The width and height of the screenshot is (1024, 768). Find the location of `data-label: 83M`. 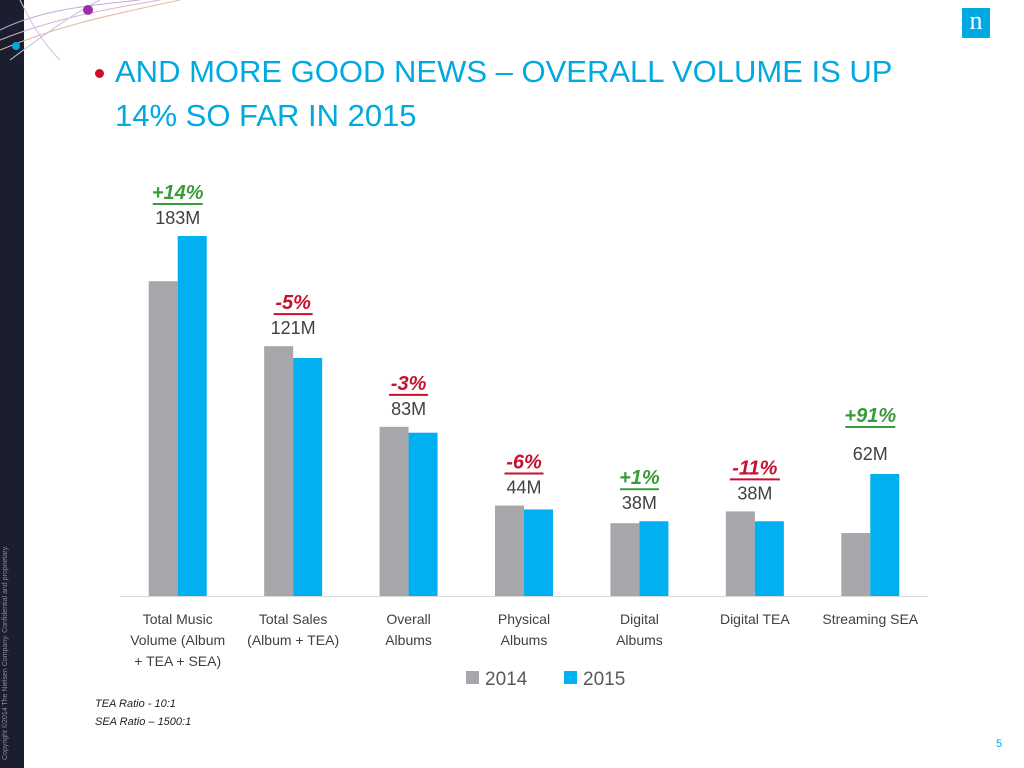

data-label: 83M is located at coordinates (408, 409).